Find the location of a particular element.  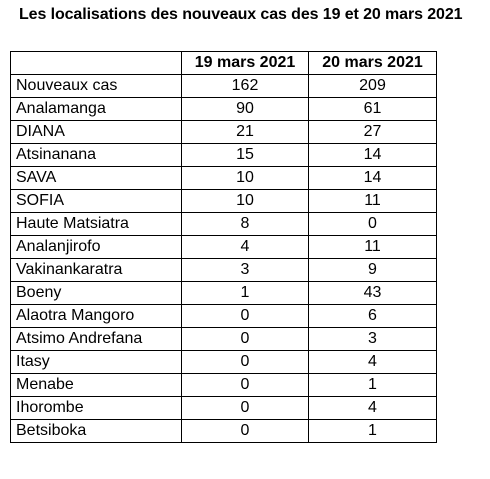

region-cell: Menabe is located at coordinates (96, 385).